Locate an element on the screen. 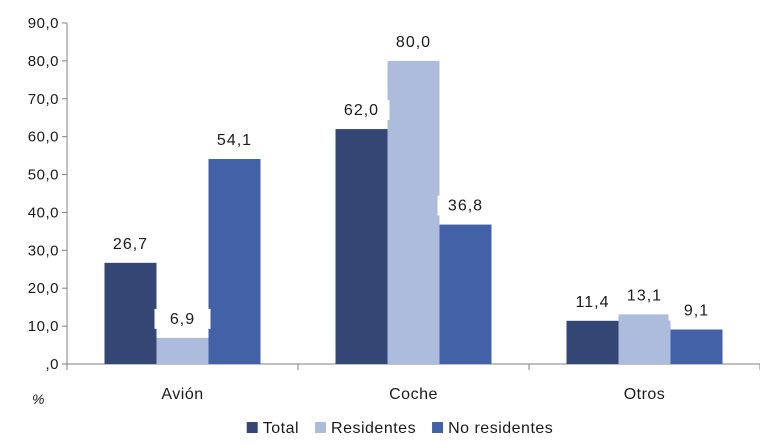 This screenshot has height=446, width=760. y-tick-label: 40,0 is located at coordinates (43, 212).